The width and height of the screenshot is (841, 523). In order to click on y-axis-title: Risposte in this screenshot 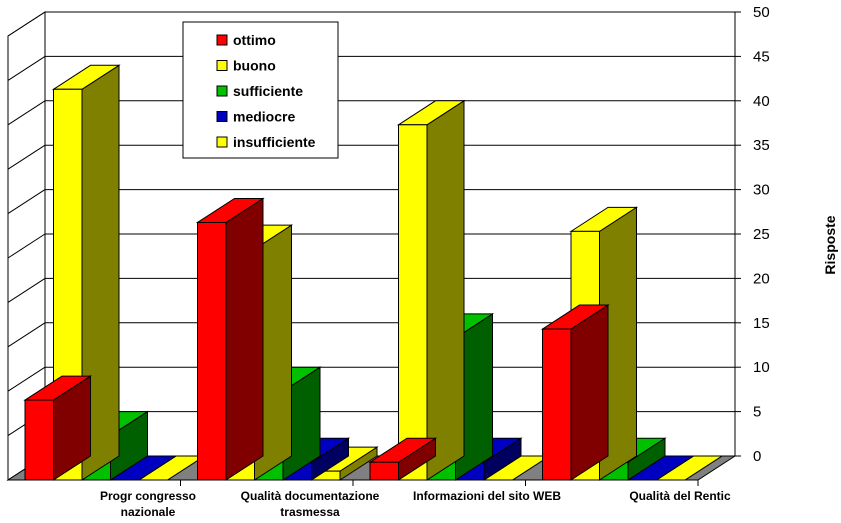, I will do `click(830, 244)`.